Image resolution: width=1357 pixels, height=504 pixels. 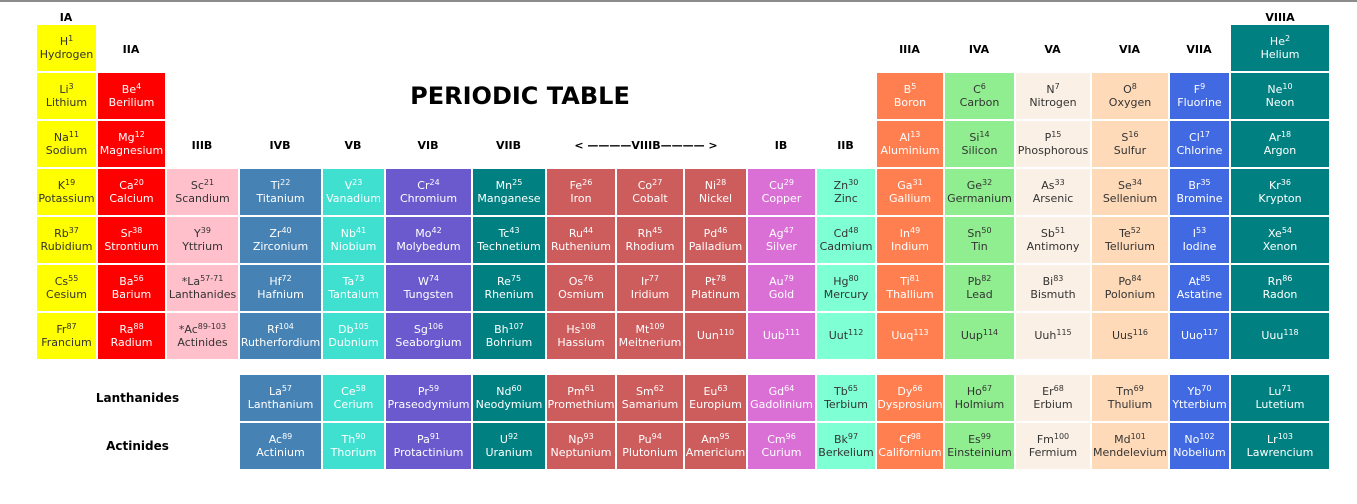 I want to click on element-name: Terbium, so click(x=846, y=404).